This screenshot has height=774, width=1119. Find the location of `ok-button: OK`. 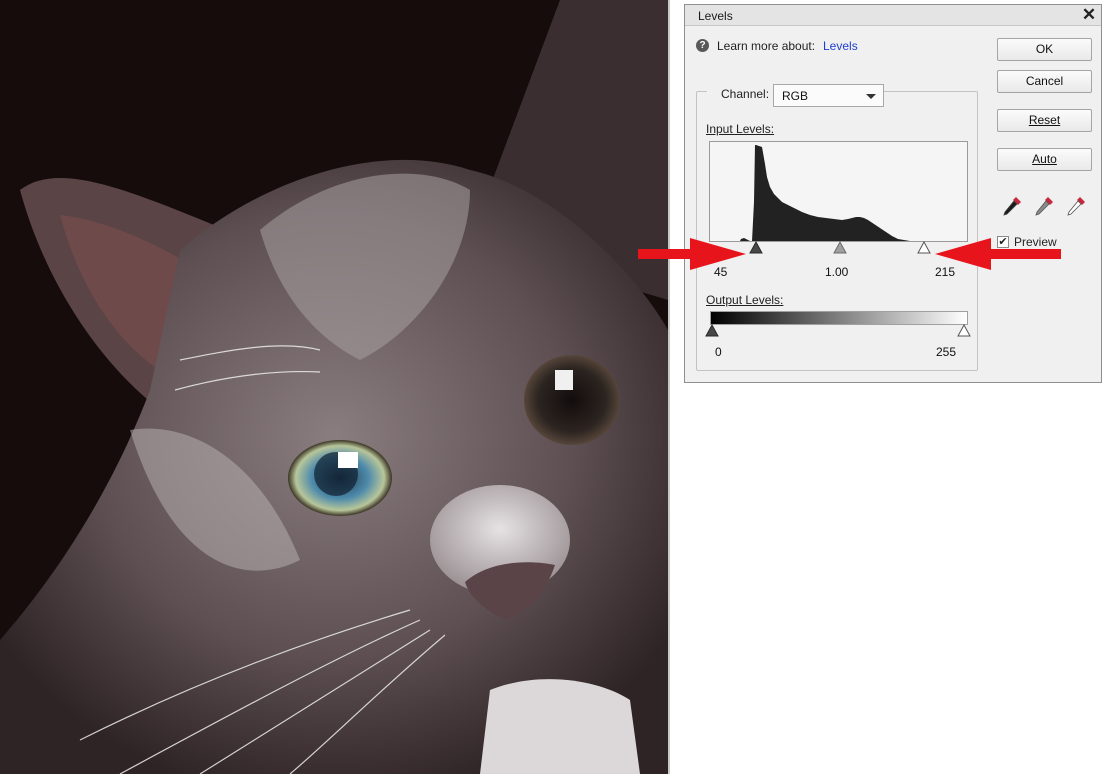

ok-button: OK is located at coordinates (1044, 49).